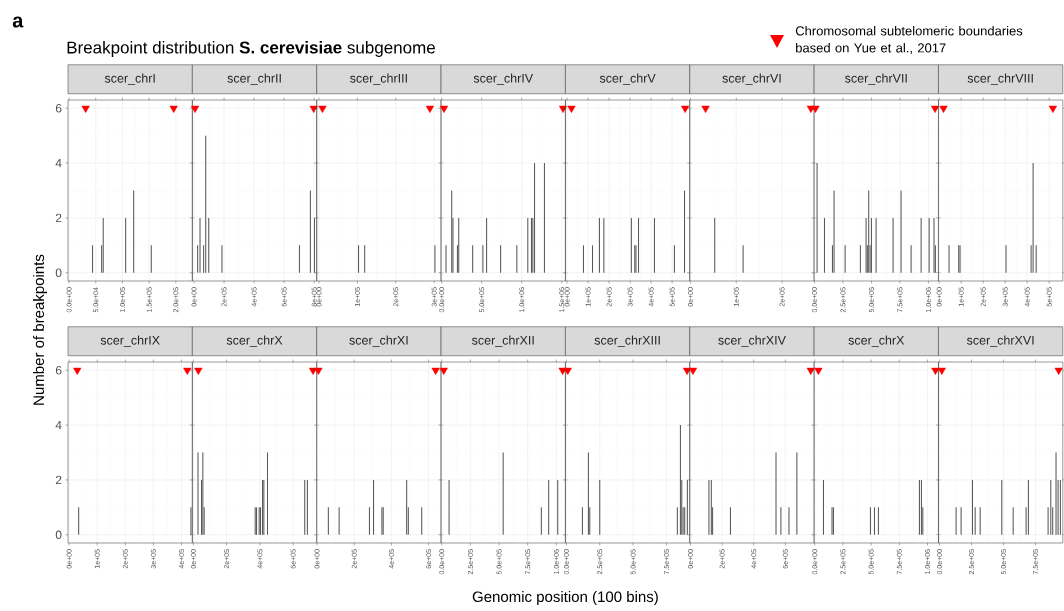 The height and width of the screenshot is (611, 1064). I want to click on chart-title: scer_chrXIV, so click(752, 341).